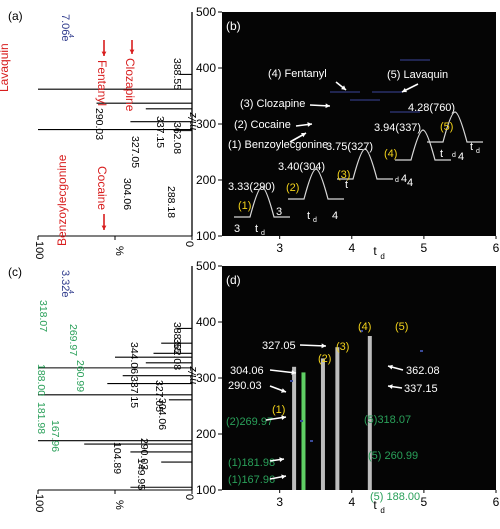 The width and height of the screenshot is (500, 529). What do you see at coordinates (390, 386) in the screenshot?
I see `arrow-337-head` at bounding box center [390, 386].